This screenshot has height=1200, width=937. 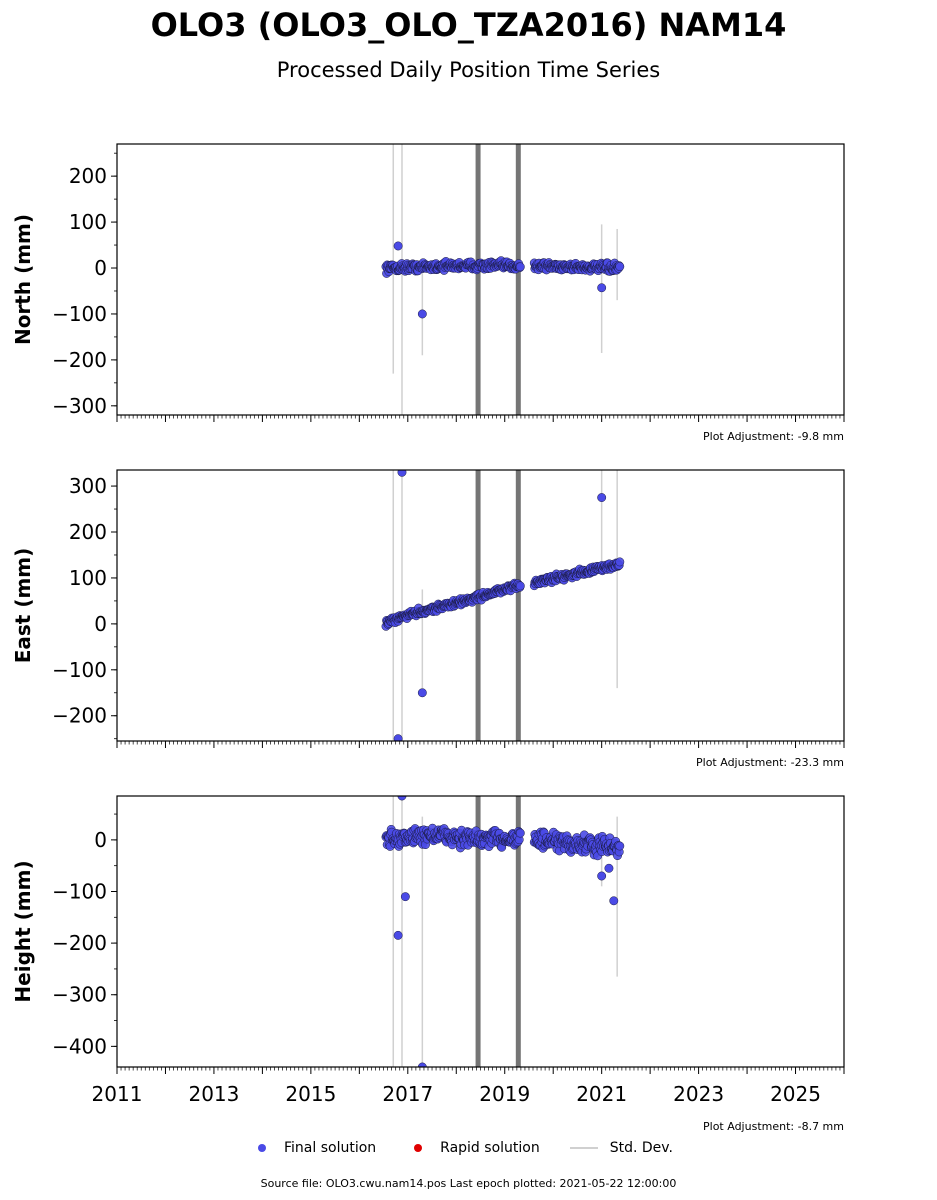 What do you see at coordinates (23, 606) in the screenshot?
I see `y-axis-label: East (mm)` at bounding box center [23, 606].